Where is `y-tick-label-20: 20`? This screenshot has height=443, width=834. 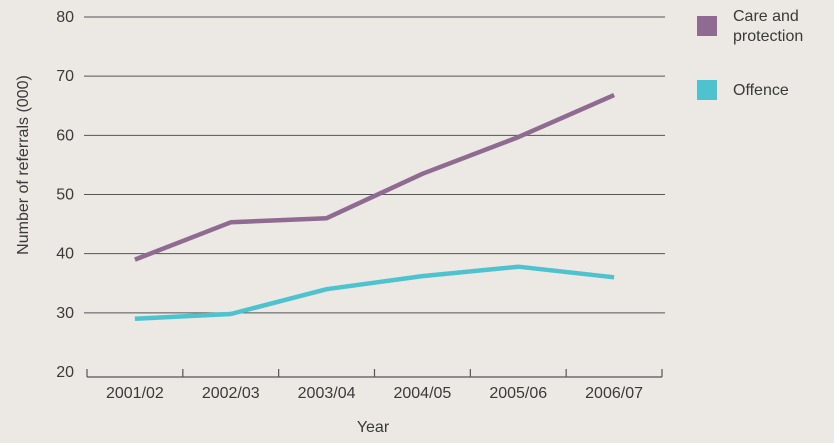 y-tick-label-20: 20 is located at coordinates (65, 372).